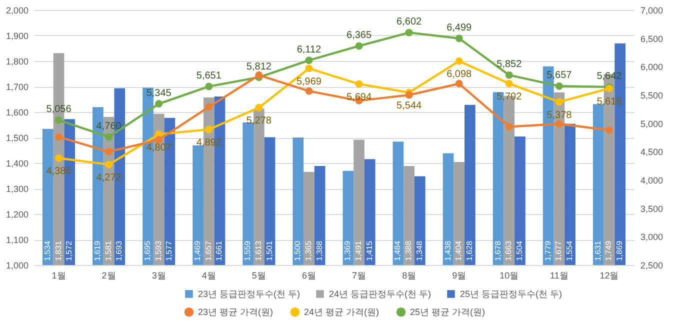 This screenshot has height=325, width=680. Describe the element at coordinates (559, 275) in the screenshot. I see `x-tick-label: 11월` at that location.